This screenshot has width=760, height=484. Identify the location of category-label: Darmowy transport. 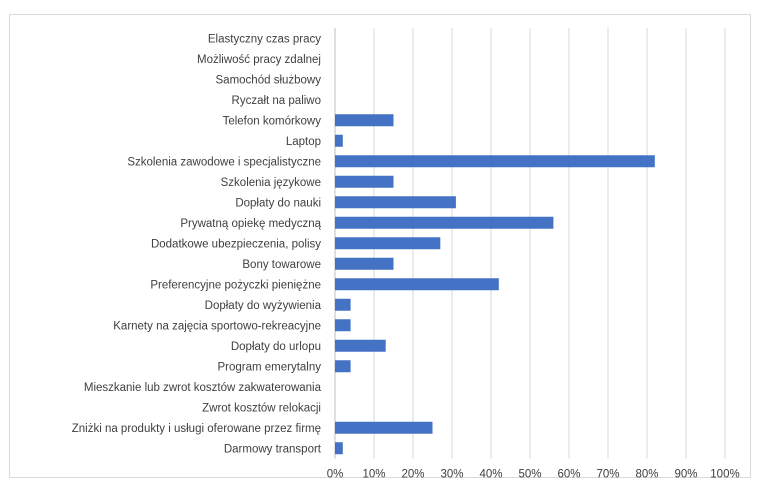
(273, 449).